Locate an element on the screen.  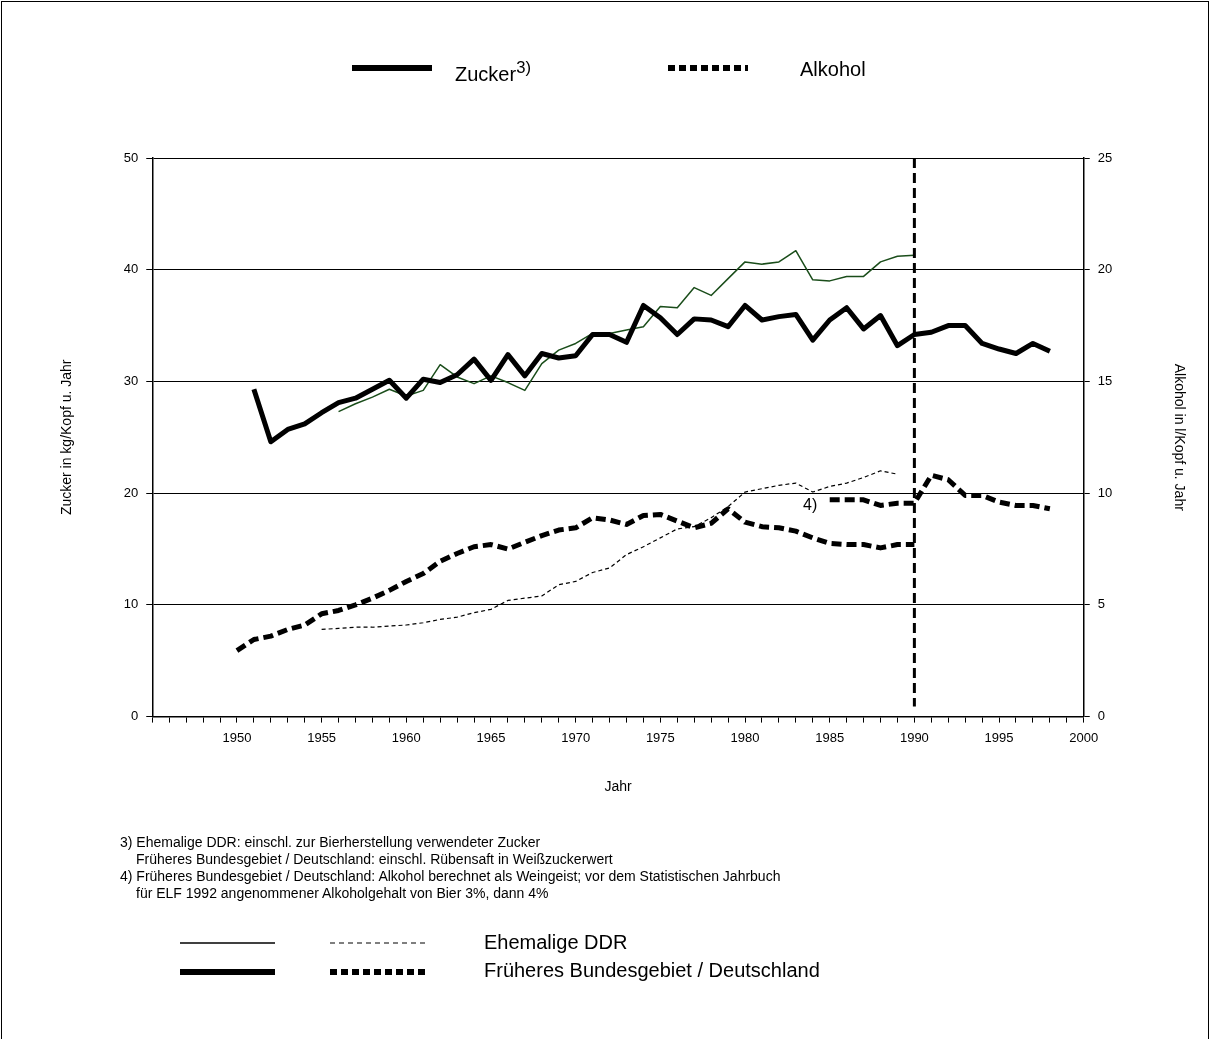
text: 3) Ehemalige DDR: einschl. zur Bierherstellung verwendeter Zucker is located at coordinates (330, 842).